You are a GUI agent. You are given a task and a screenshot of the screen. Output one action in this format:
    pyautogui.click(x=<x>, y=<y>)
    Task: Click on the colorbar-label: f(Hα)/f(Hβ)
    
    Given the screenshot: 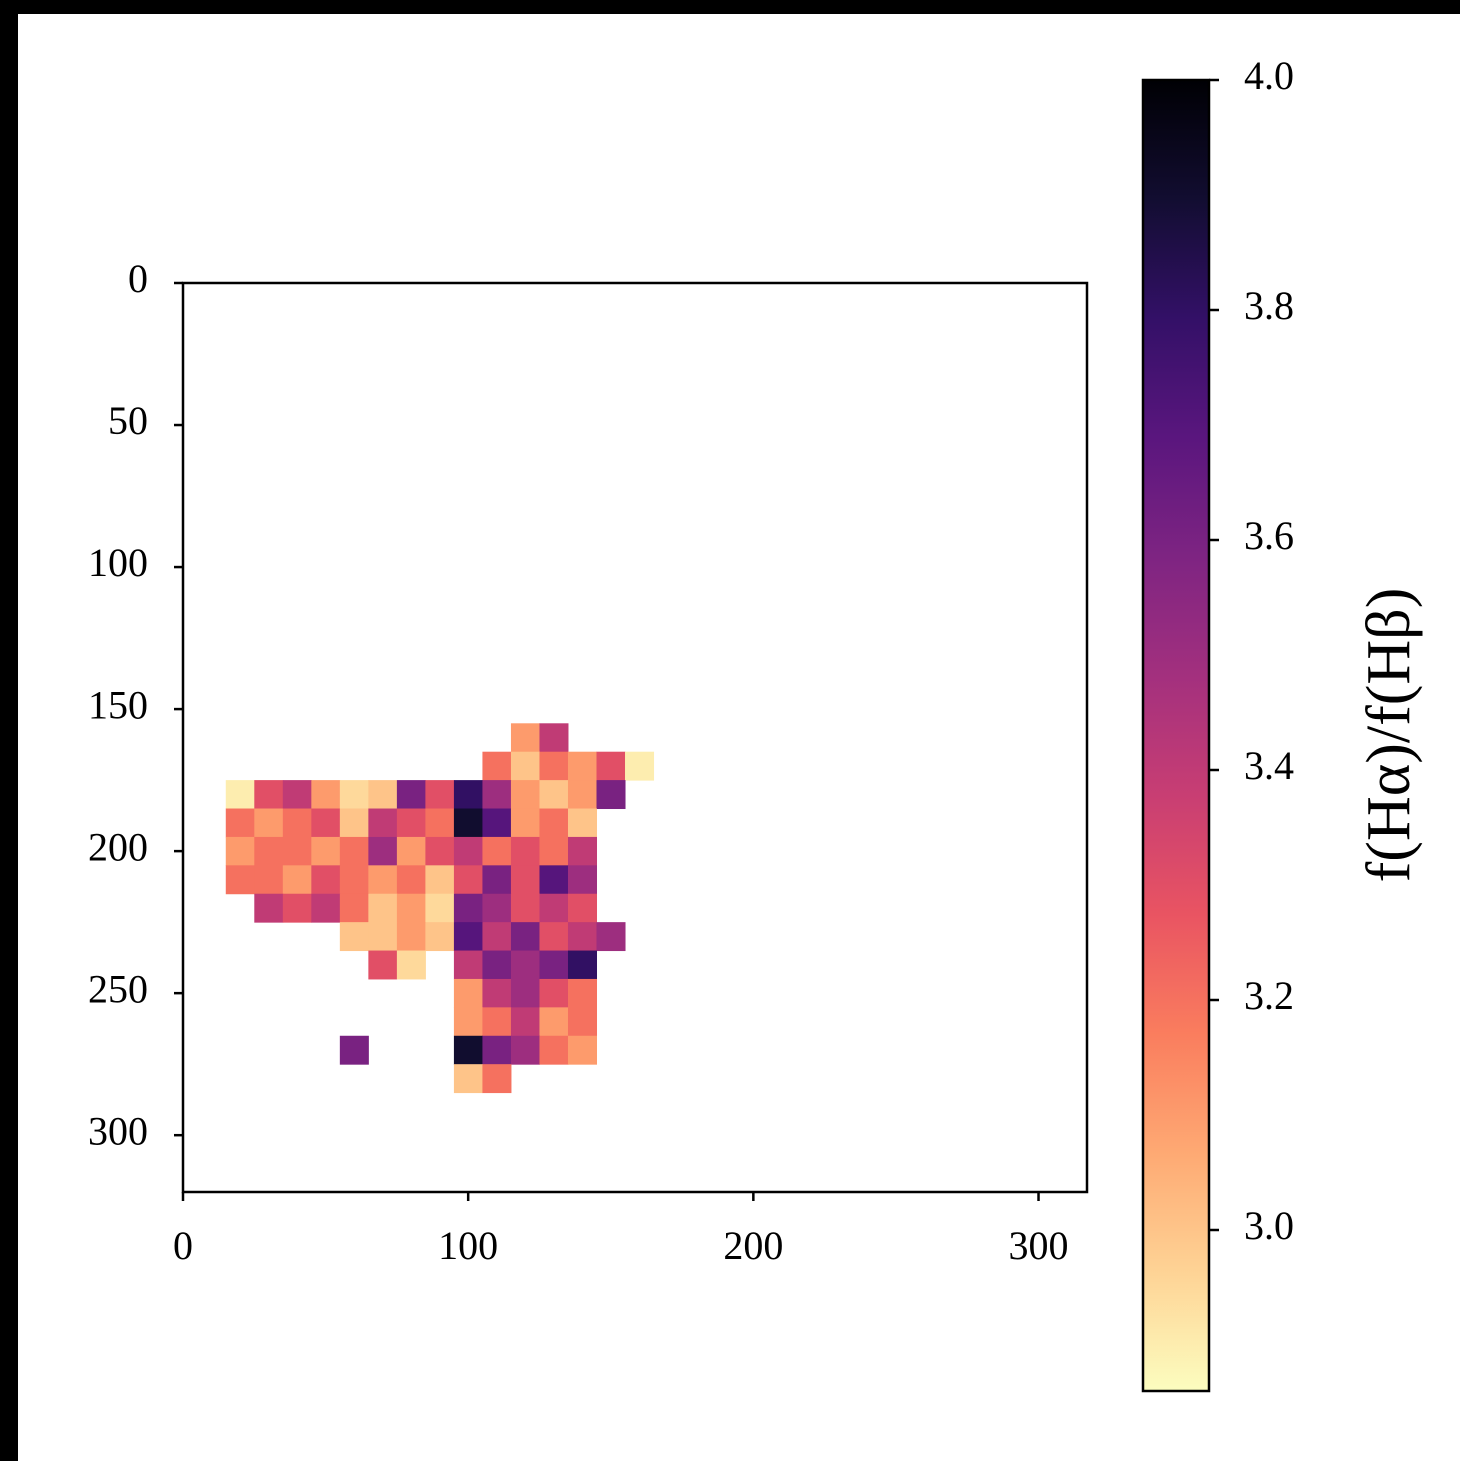 What is the action you would take?
    pyautogui.click(x=1389, y=735)
    